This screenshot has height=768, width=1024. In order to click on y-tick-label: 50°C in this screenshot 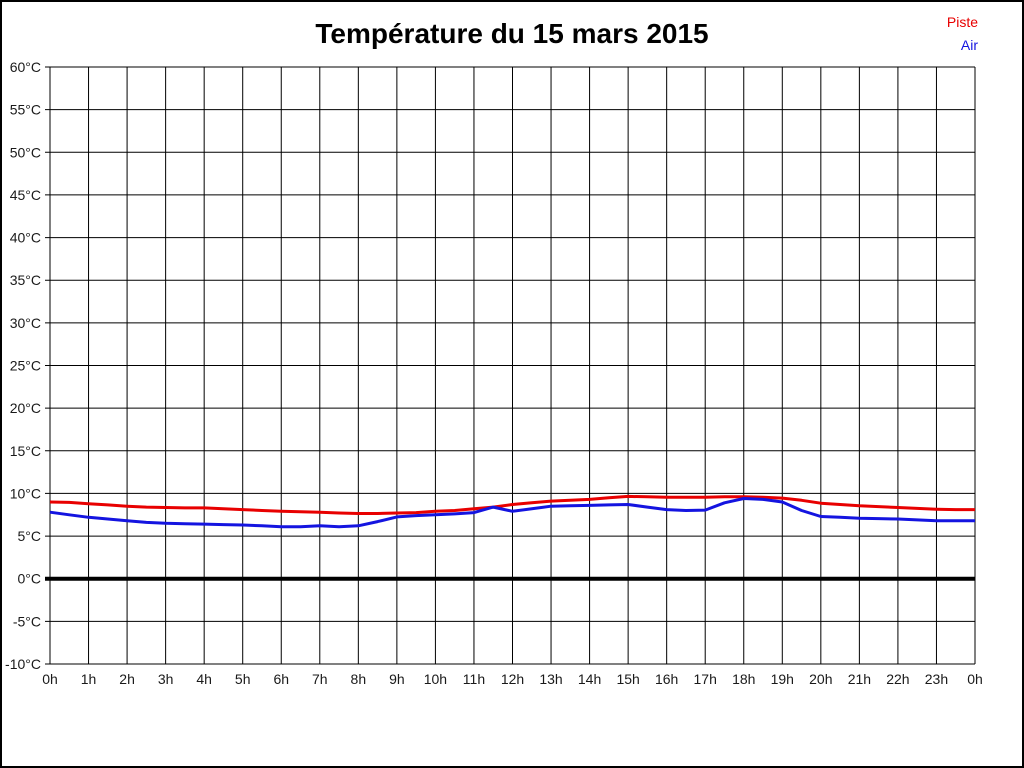, I will do `click(25, 152)`.